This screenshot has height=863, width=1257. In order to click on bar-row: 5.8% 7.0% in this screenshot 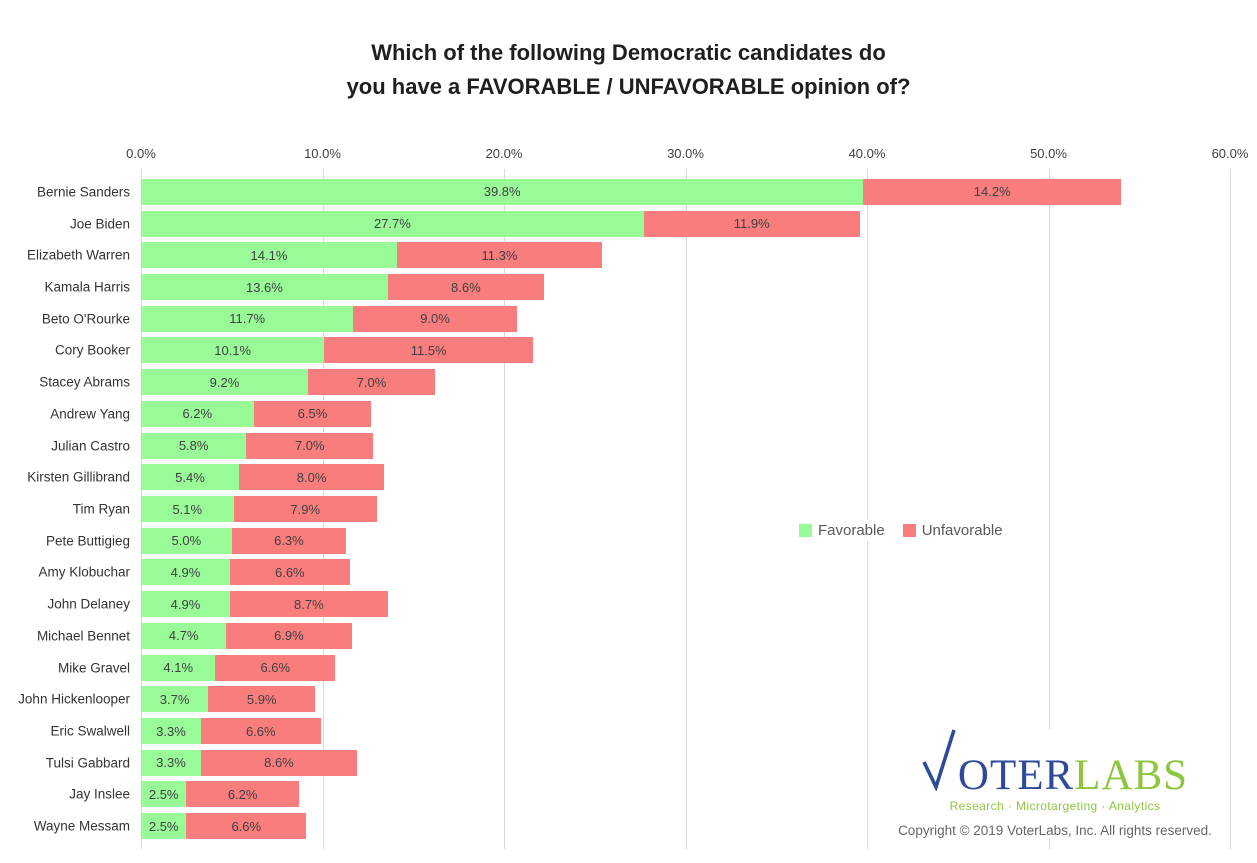, I will do `click(257, 445)`.